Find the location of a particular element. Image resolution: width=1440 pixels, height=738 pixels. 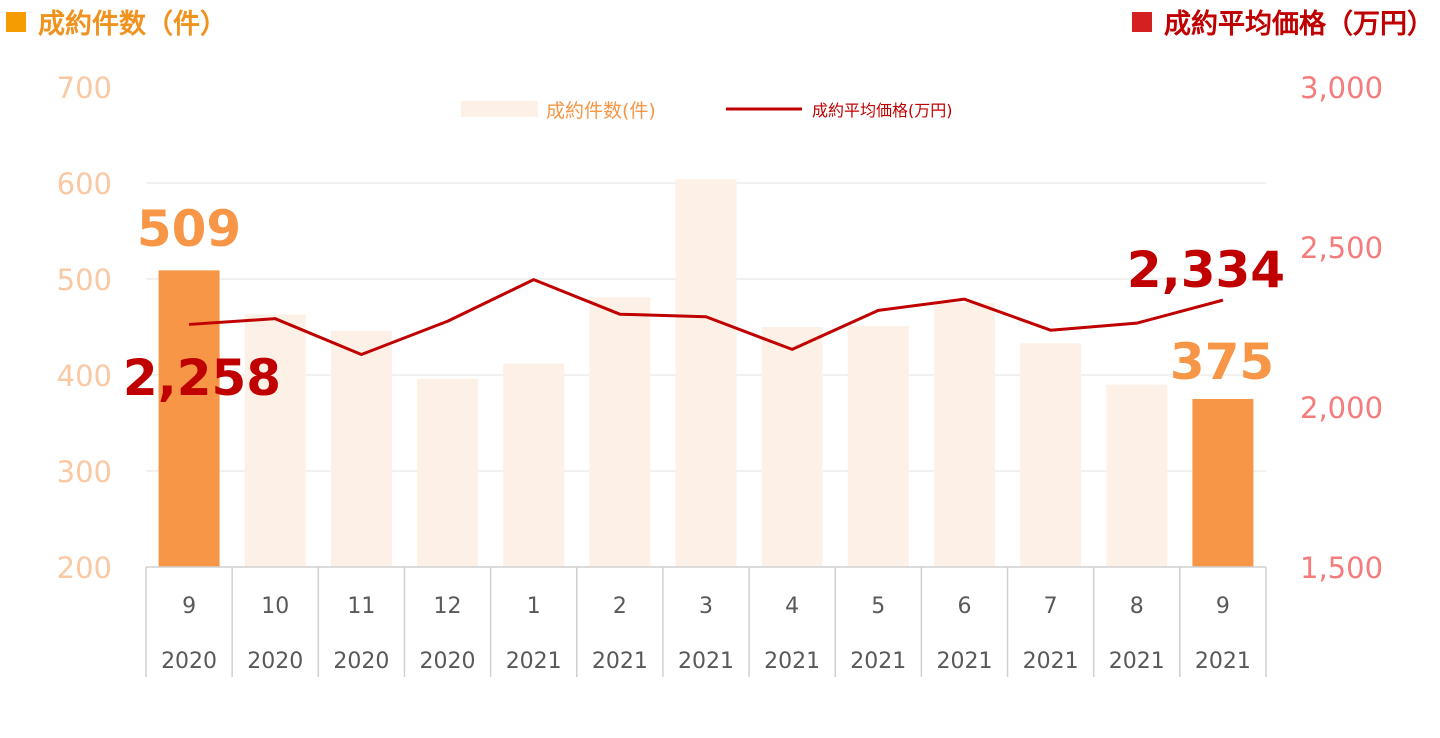

right-title-square-icon is located at coordinates (1142, 21).